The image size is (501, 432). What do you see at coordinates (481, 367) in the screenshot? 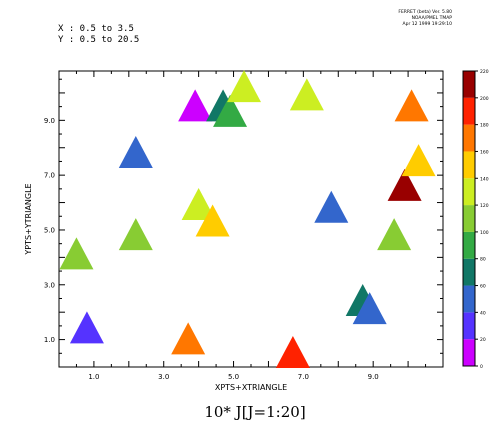
I see `colorbar-label: 0` at bounding box center [481, 367].